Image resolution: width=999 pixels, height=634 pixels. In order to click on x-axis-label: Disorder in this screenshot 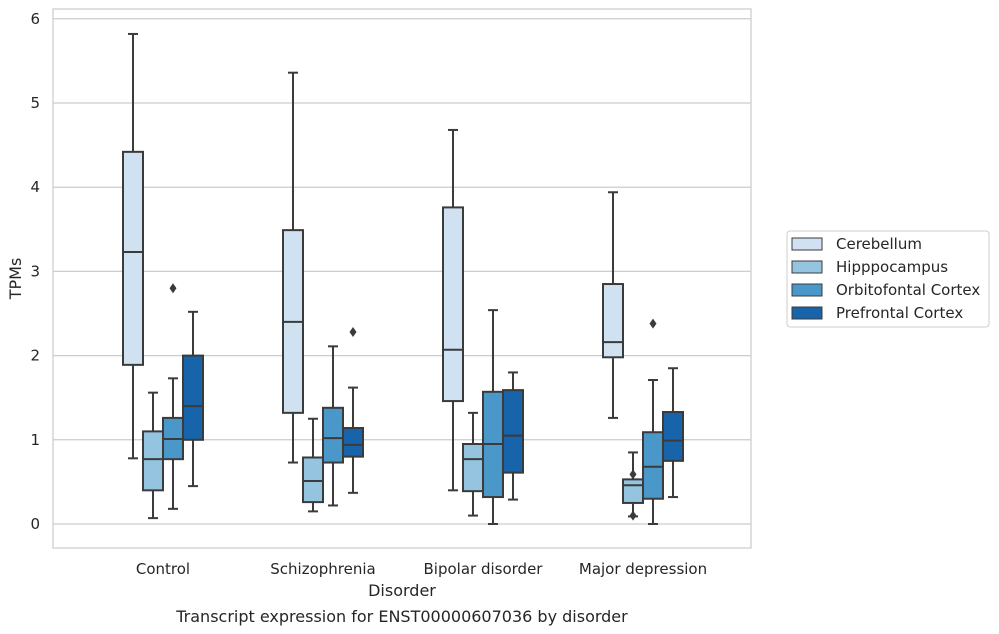, I will do `click(402, 590)`.